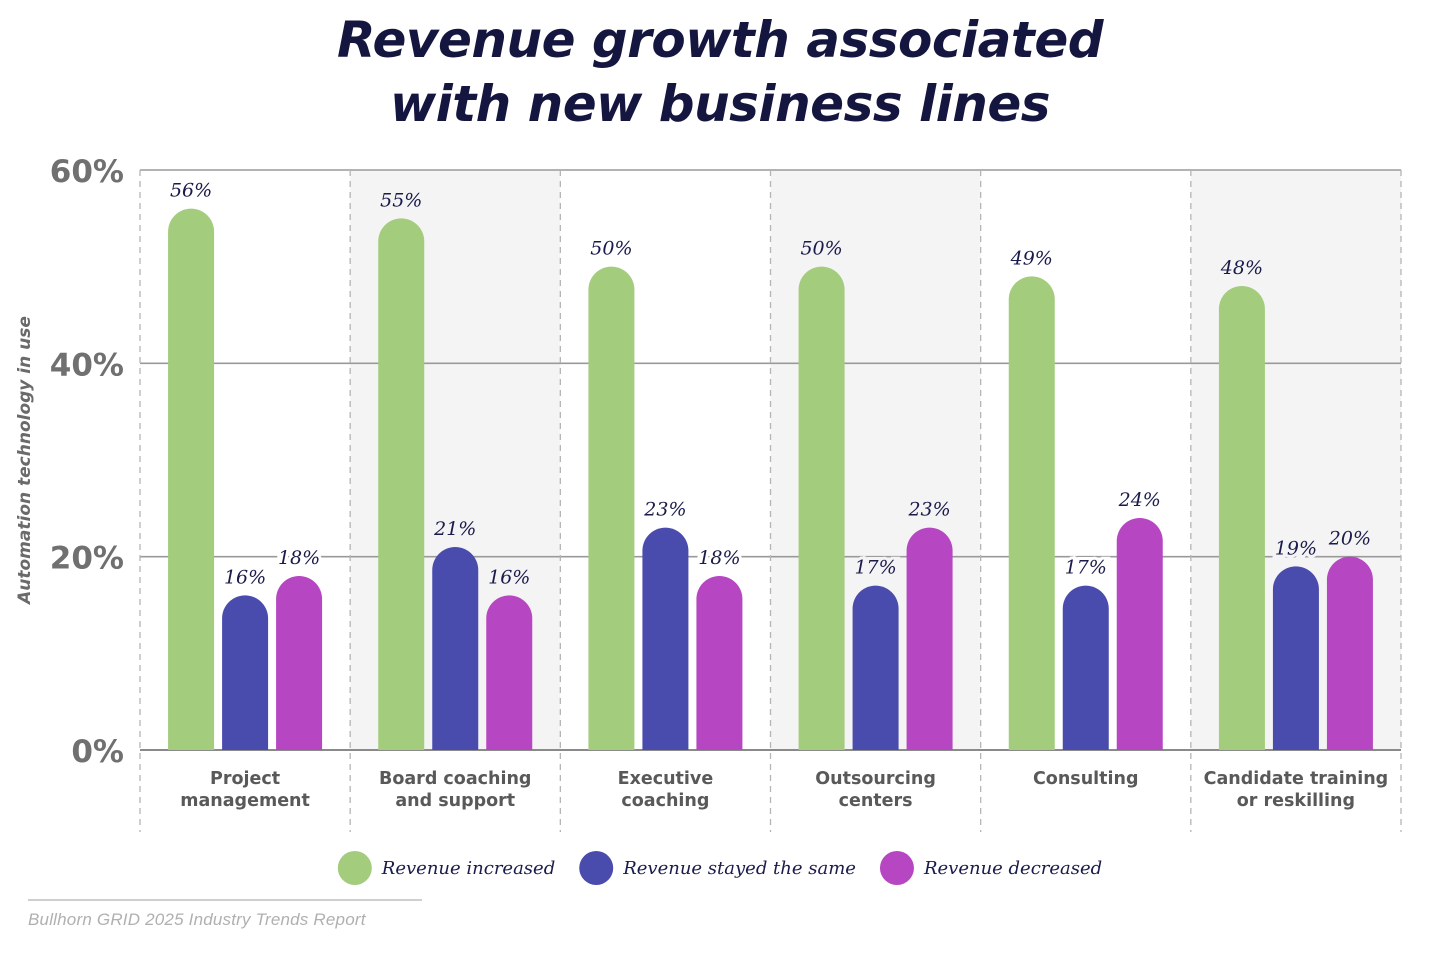  I want to click on chart-title-line-2: with new business lines, so click(720, 104).